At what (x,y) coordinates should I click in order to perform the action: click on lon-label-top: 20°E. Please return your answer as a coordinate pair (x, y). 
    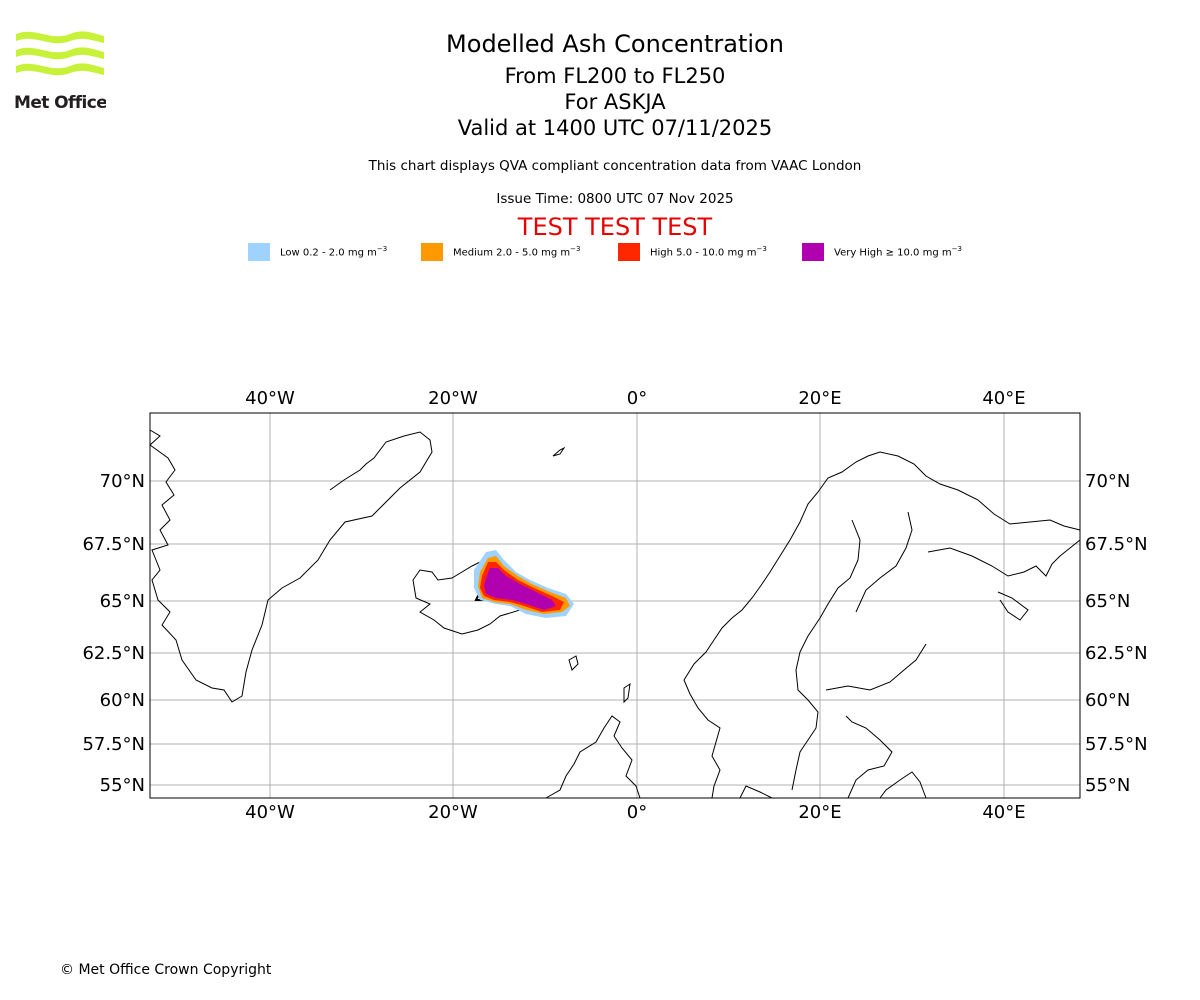
    Looking at the image, I should click on (819, 398).